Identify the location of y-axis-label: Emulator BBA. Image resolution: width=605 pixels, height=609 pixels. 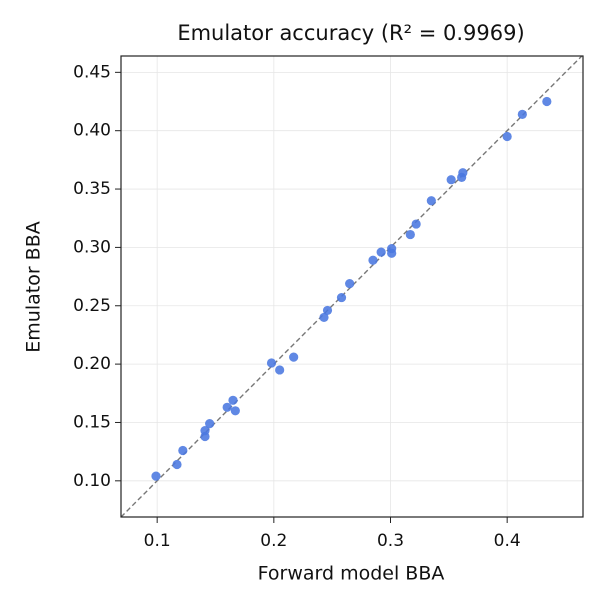
(34, 286).